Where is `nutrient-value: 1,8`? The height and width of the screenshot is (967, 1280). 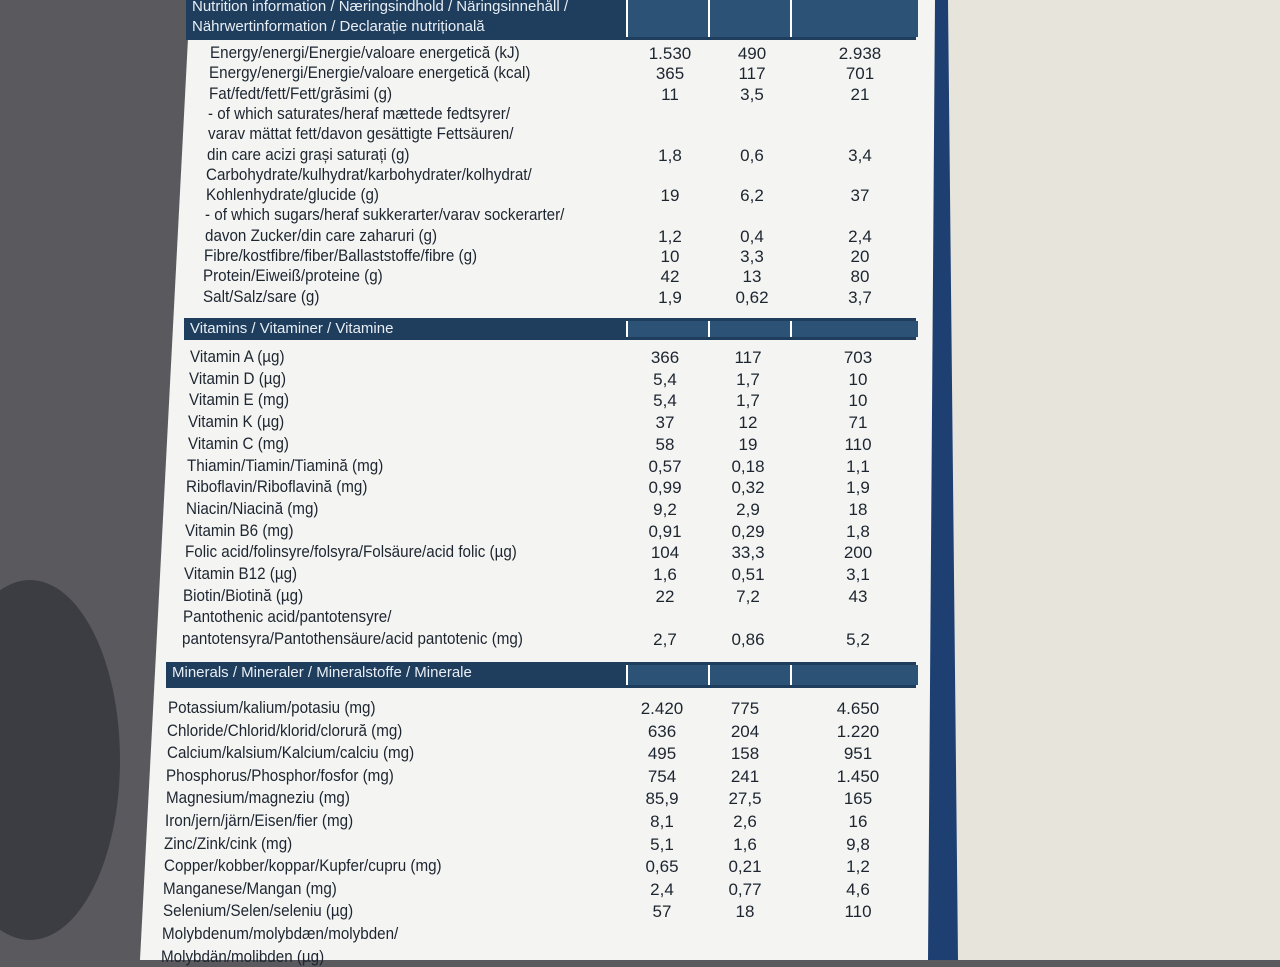
nutrient-value: 1,8 is located at coordinates (858, 531).